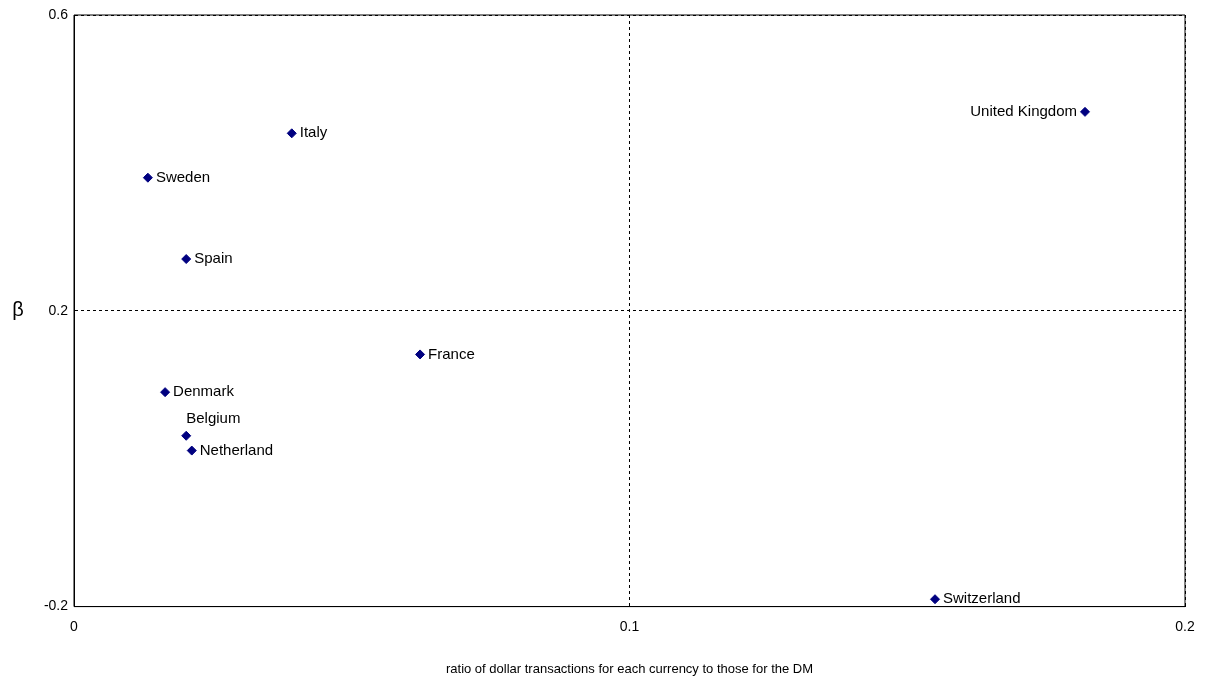 The width and height of the screenshot is (1207, 681). What do you see at coordinates (18, 309) in the screenshot?
I see `y-axis-title: β` at bounding box center [18, 309].